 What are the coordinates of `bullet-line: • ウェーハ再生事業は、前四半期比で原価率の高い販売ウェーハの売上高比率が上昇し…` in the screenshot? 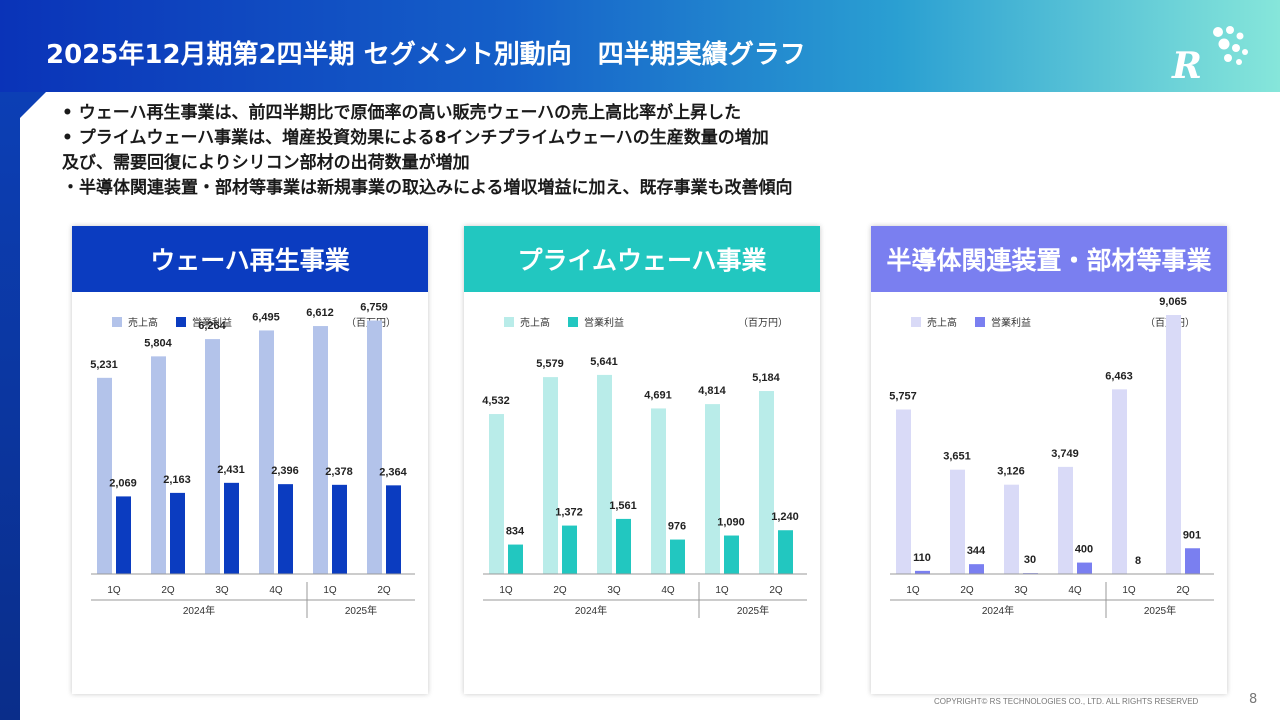 It's located at (402, 113).